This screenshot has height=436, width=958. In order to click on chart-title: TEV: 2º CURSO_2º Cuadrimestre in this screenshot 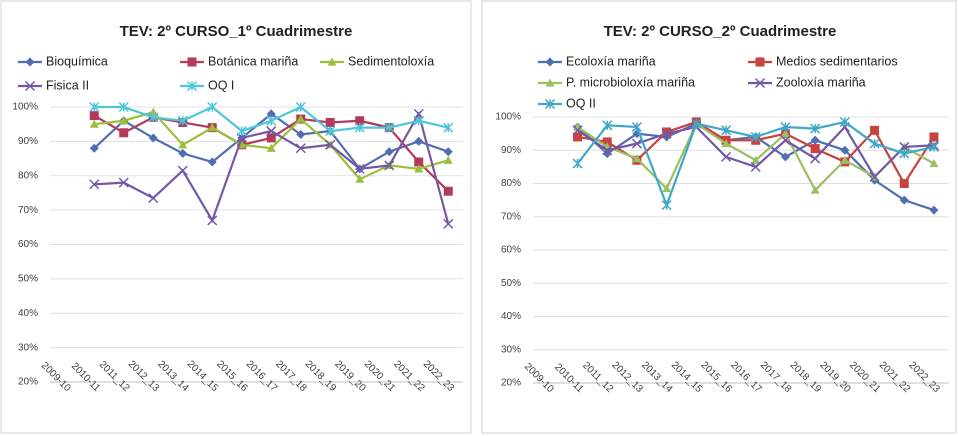, I will do `click(720, 31)`.